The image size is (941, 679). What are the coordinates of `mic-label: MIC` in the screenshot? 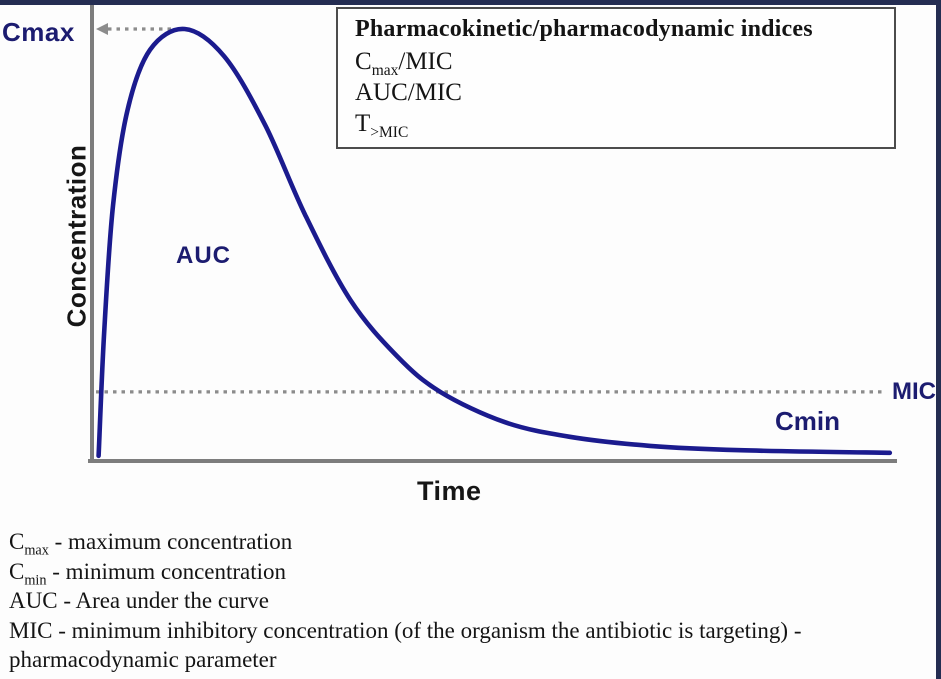 It's located at (914, 391).